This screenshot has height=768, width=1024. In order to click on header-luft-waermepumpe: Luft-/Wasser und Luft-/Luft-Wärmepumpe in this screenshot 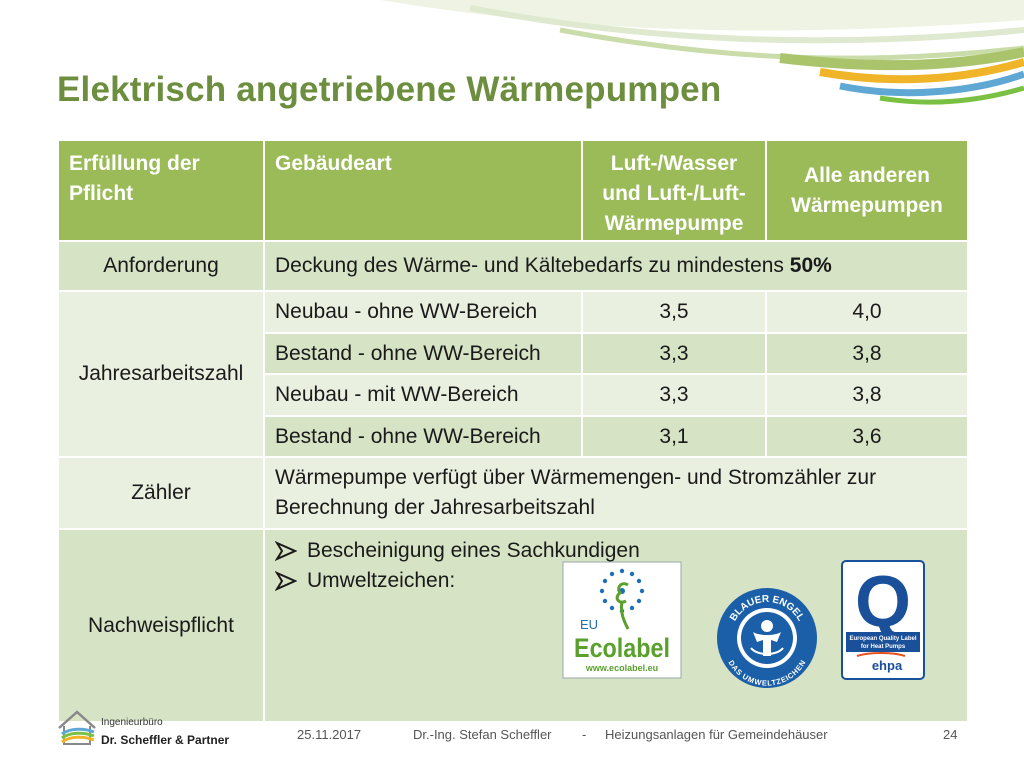, I will do `click(674, 190)`.